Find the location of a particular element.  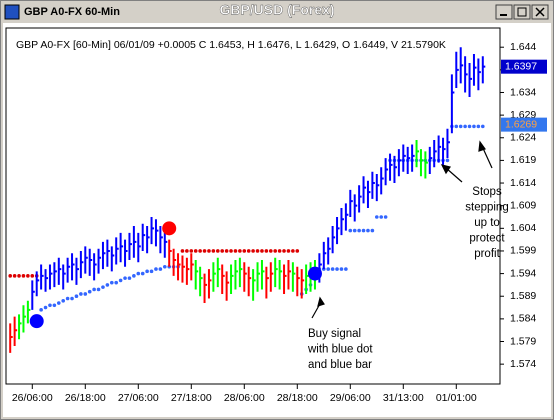

window-buttons is located at coordinates (522, 12).